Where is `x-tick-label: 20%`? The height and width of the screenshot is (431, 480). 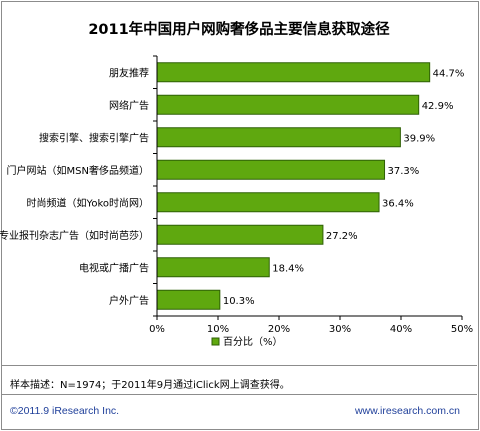 x-tick-label: 20% is located at coordinates (279, 329).